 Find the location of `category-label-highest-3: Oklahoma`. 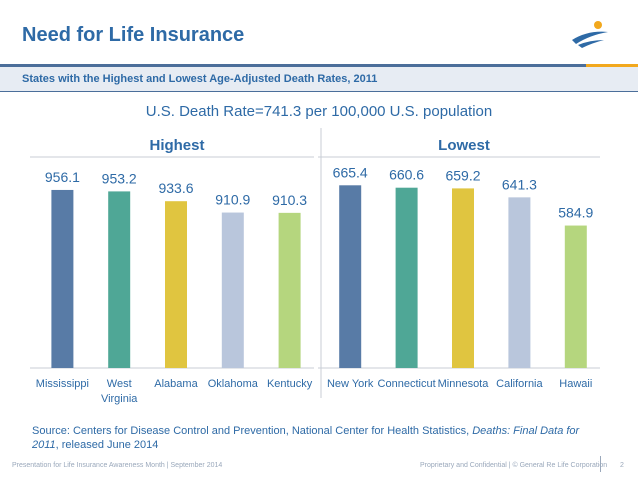

category-label-highest-3: Oklahoma is located at coordinates (233, 384).